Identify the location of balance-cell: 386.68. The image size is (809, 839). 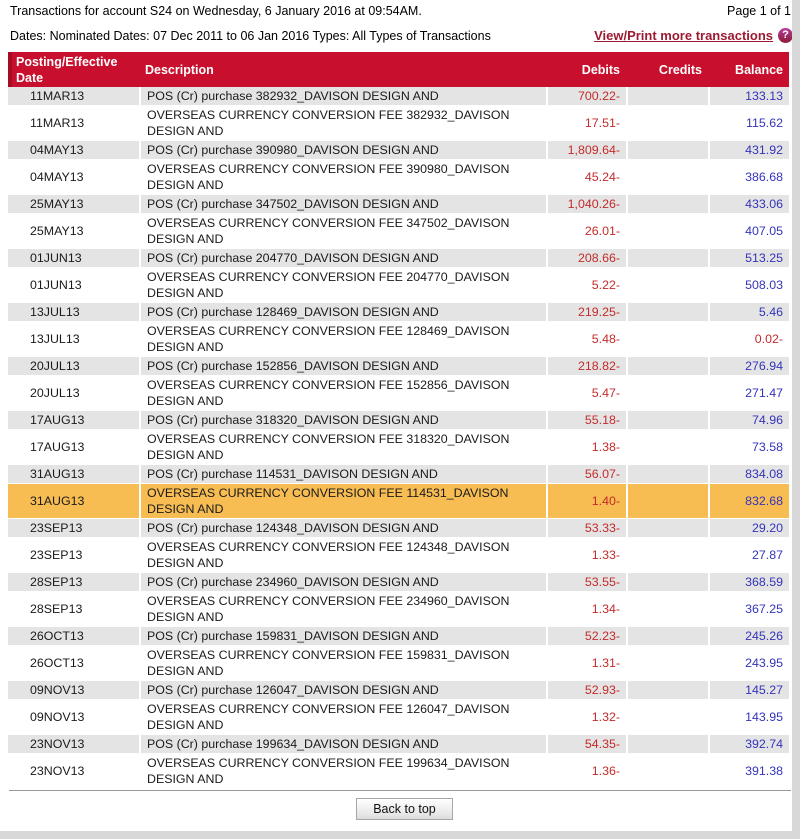
(748, 177).